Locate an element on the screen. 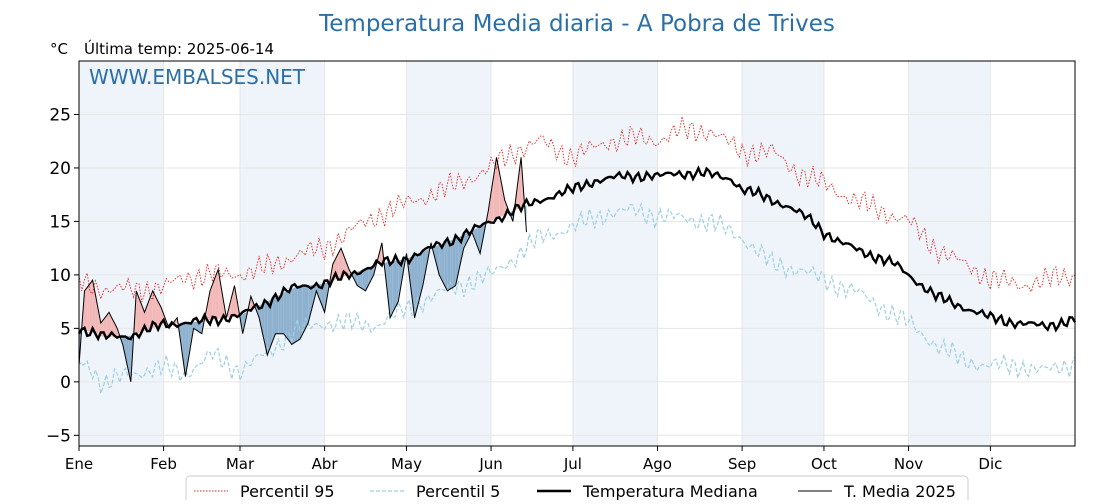  y-tick-label: 0 is located at coordinates (65, 383).